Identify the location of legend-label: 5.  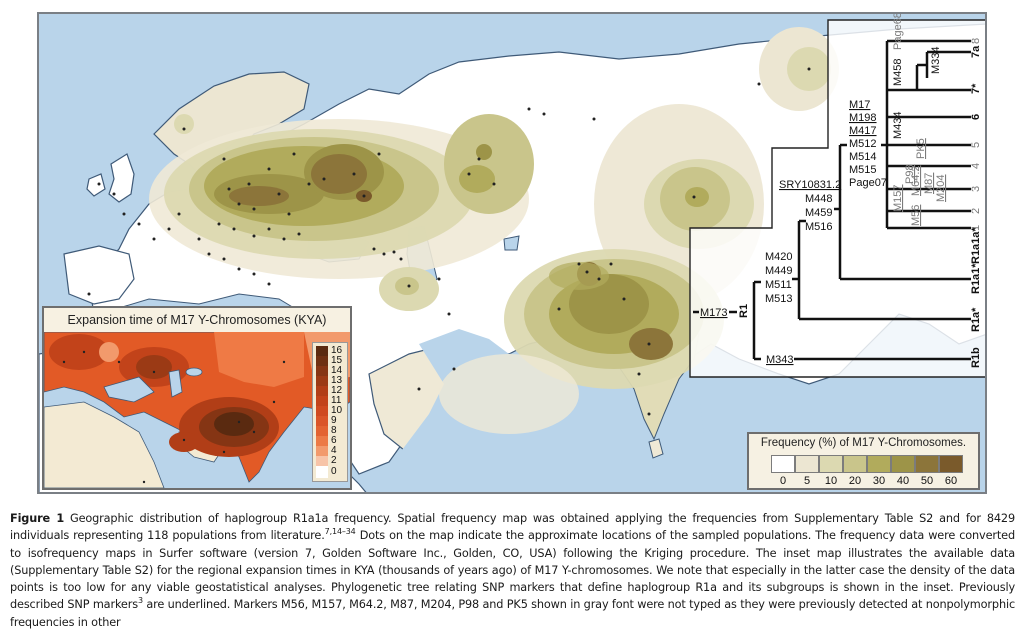
(807, 481).